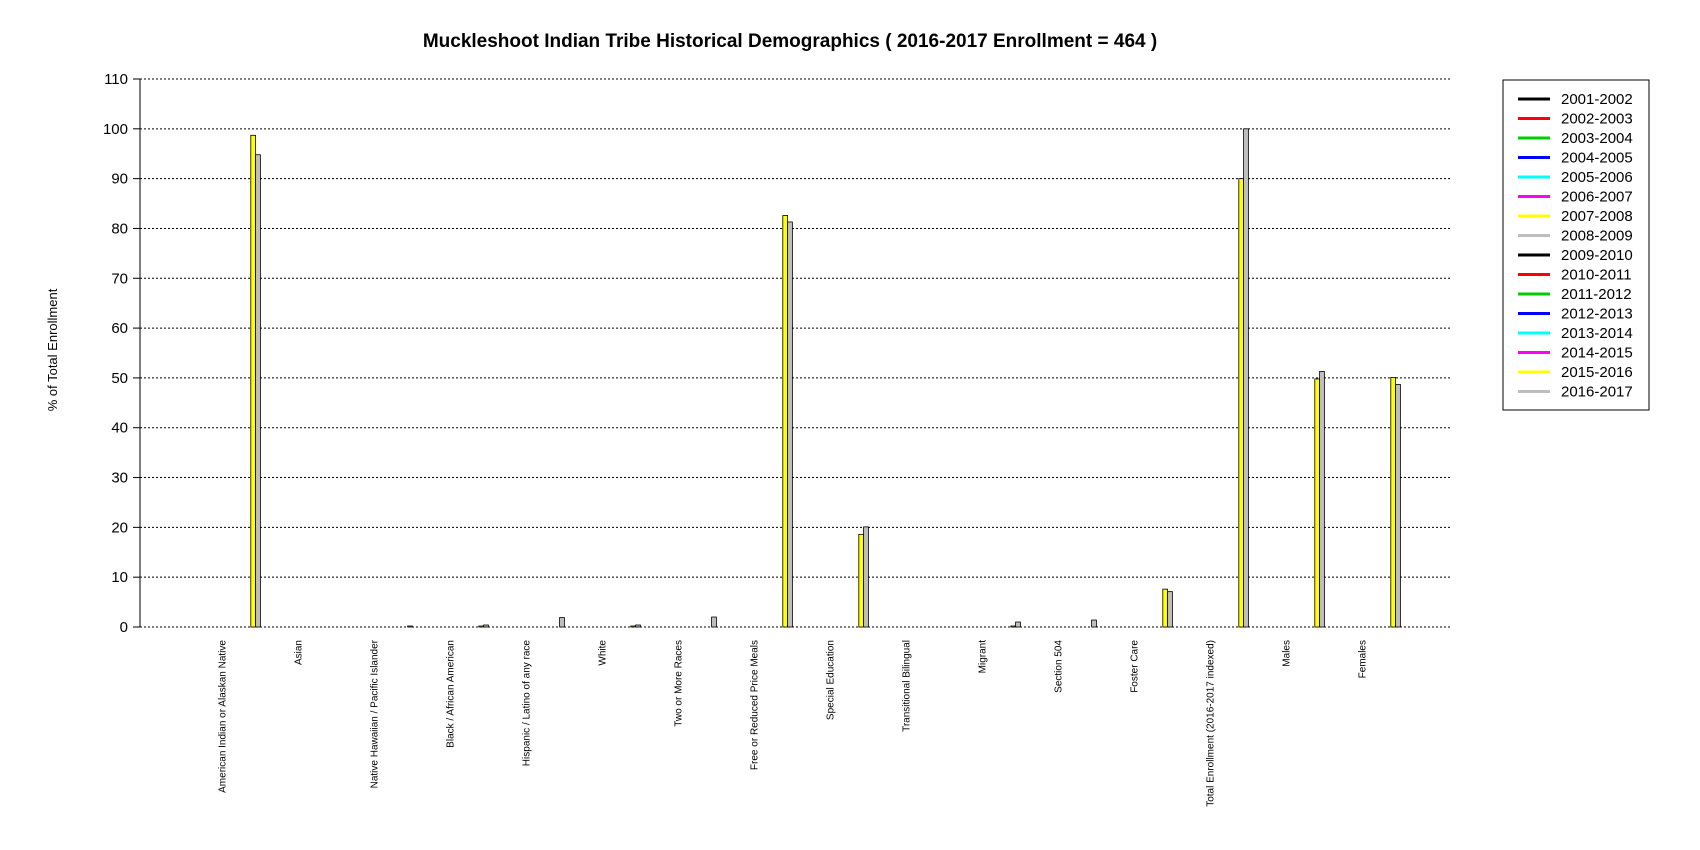 This screenshot has height=850, width=1700. Describe the element at coordinates (1597, 119) in the screenshot. I see `legend-label: 2002-2003` at that location.